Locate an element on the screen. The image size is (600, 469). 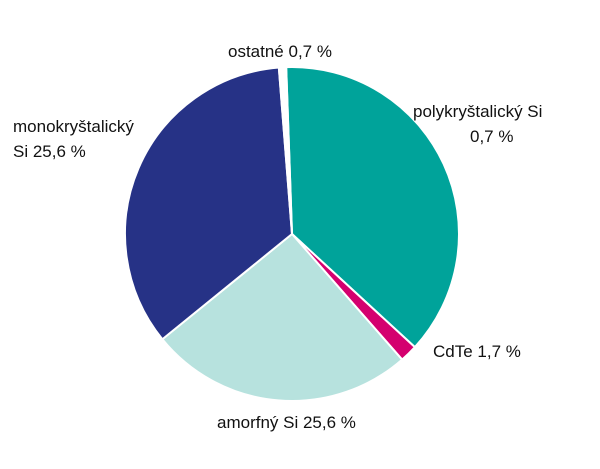
label-monokrystalicky-value: Si 25,6 % is located at coordinates (49, 151).